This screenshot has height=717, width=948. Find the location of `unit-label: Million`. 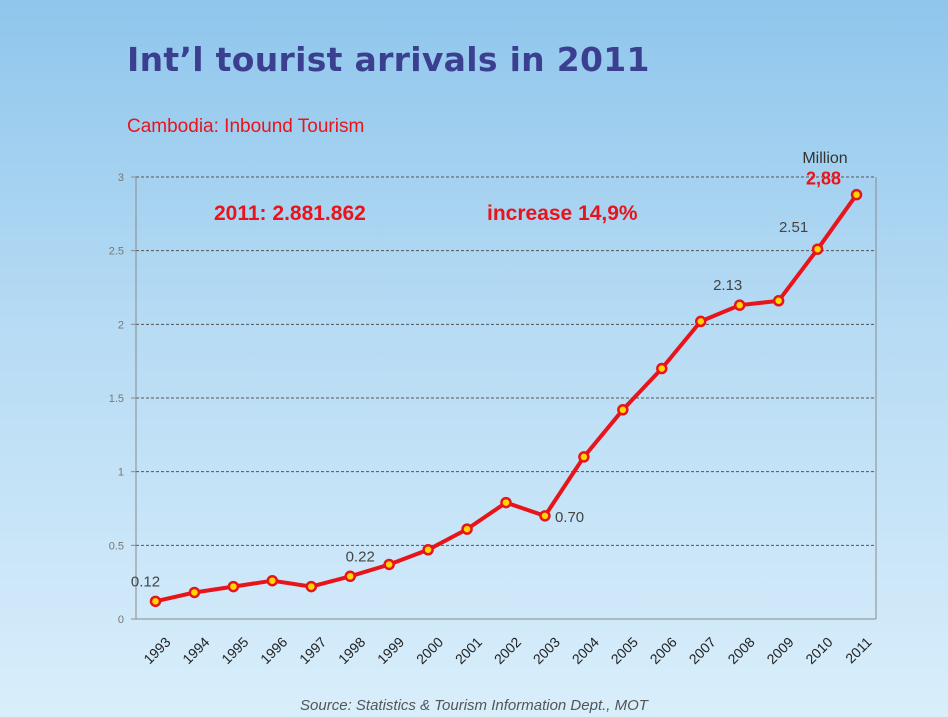

unit-label: Million is located at coordinates (824, 158).